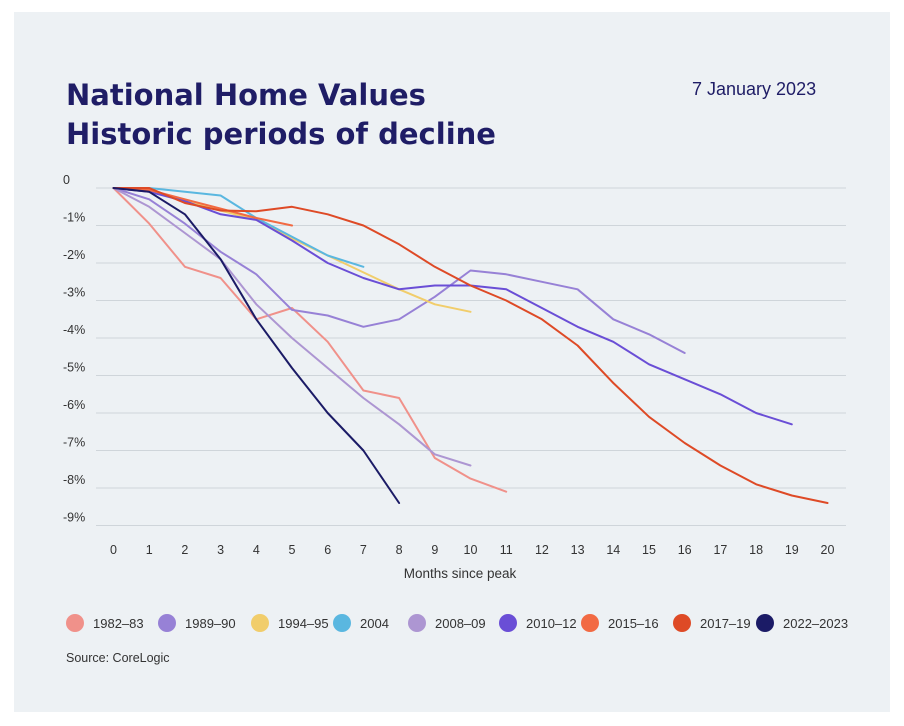 Image resolution: width=904 pixels, height=726 pixels. Describe the element at coordinates (220, 550) in the screenshot. I see `x-tick-label-3: 3` at that location.